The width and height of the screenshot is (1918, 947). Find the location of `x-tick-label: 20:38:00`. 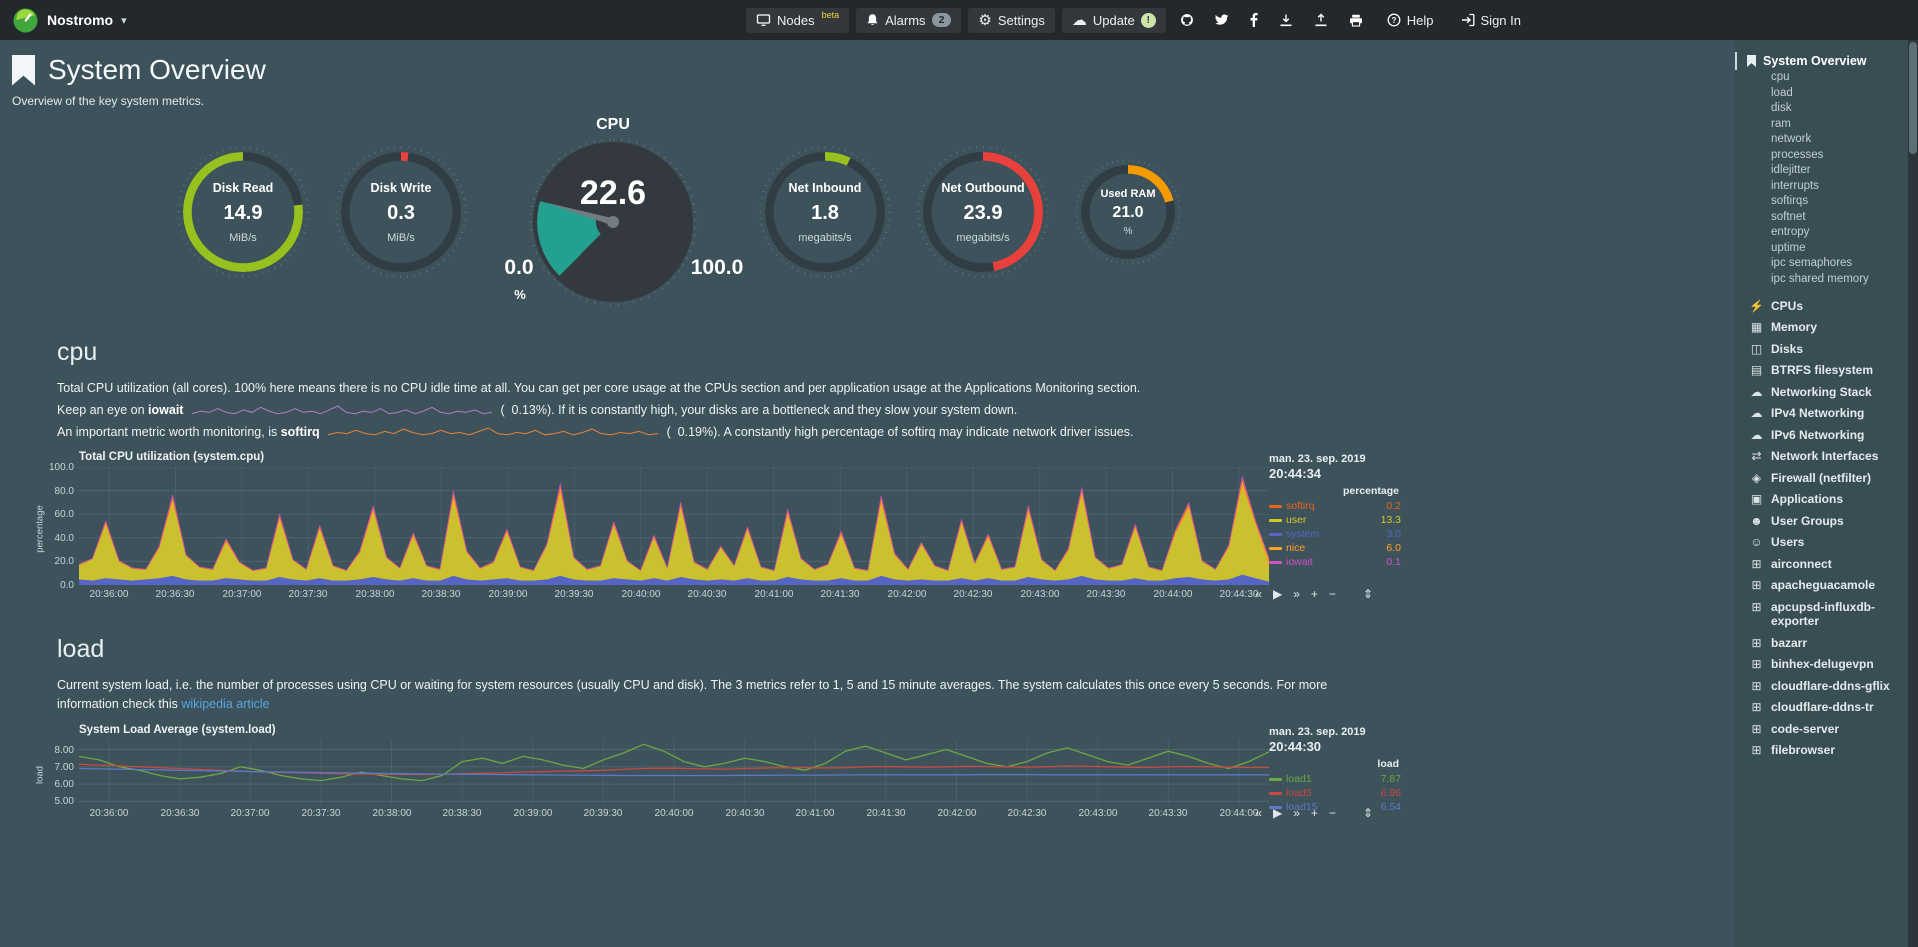

x-tick-label: 20:38:00 is located at coordinates (392, 813).